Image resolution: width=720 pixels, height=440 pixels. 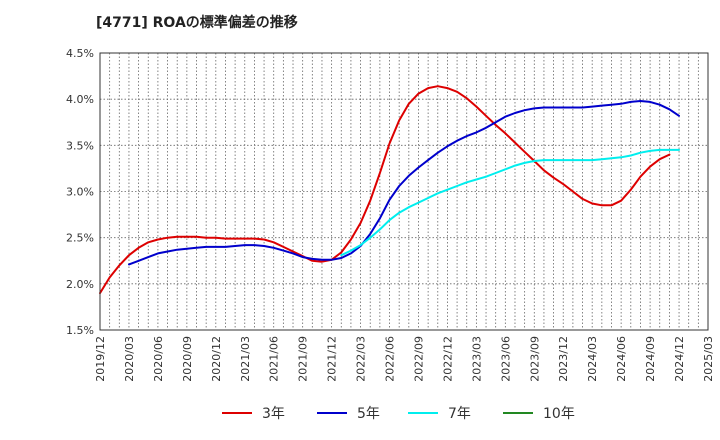 I want to click on x-tick-label: 2024/06, so click(x=621, y=359).